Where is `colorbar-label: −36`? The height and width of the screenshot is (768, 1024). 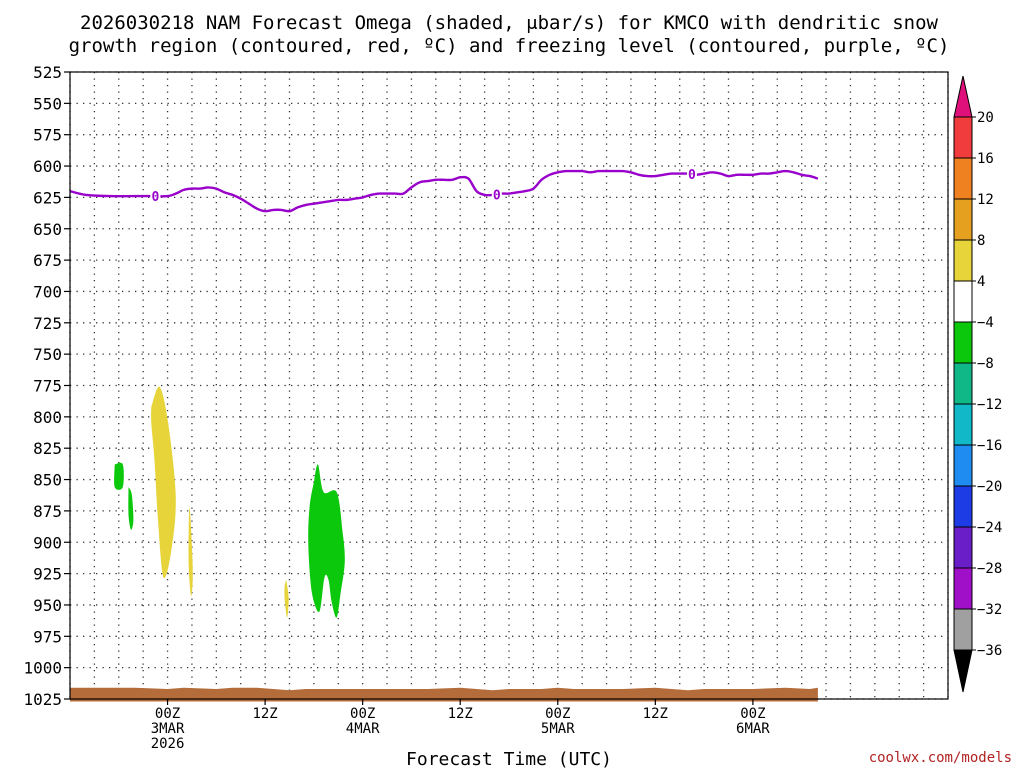 colorbar-label: −36 is located at coordinates (989, 651).